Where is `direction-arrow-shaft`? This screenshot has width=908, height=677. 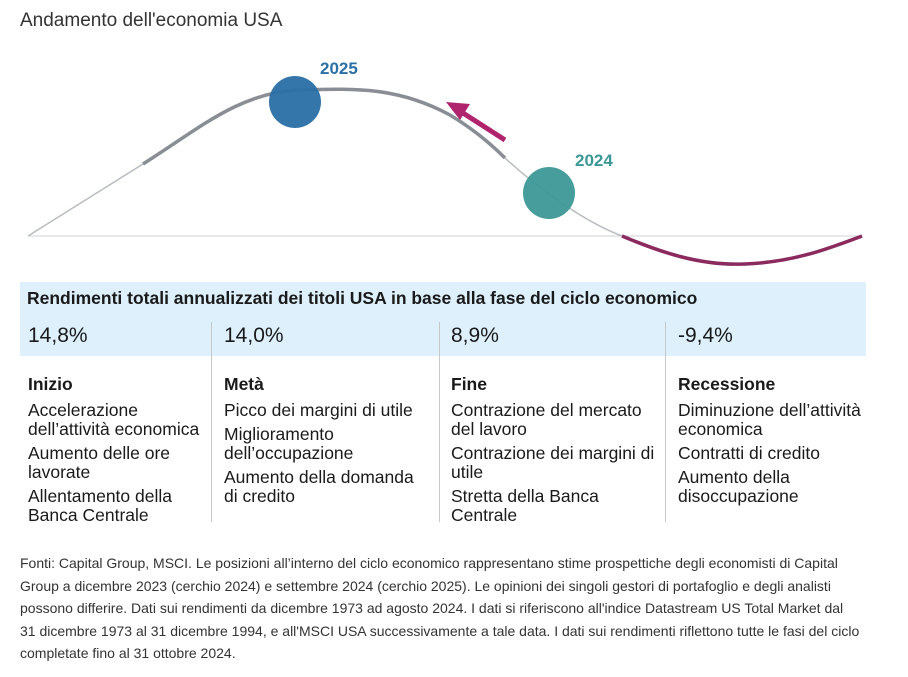
direction-arrow-shaft is located at coordinates (484, 126).